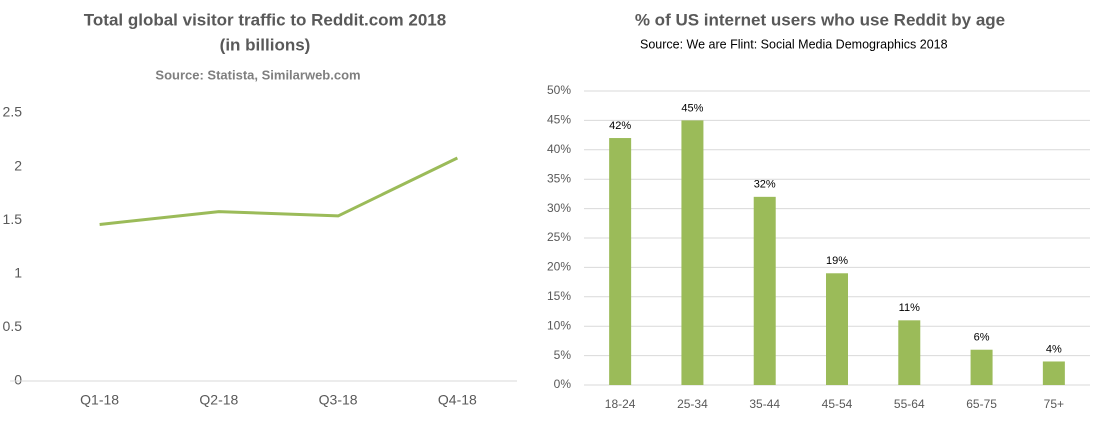 The width and height of the screenshot is (1107, 429). What do you see at coordinates (559, 325) in the screenshot?
I see `y-tick-label: 10%` at bounding box center [559, 325].